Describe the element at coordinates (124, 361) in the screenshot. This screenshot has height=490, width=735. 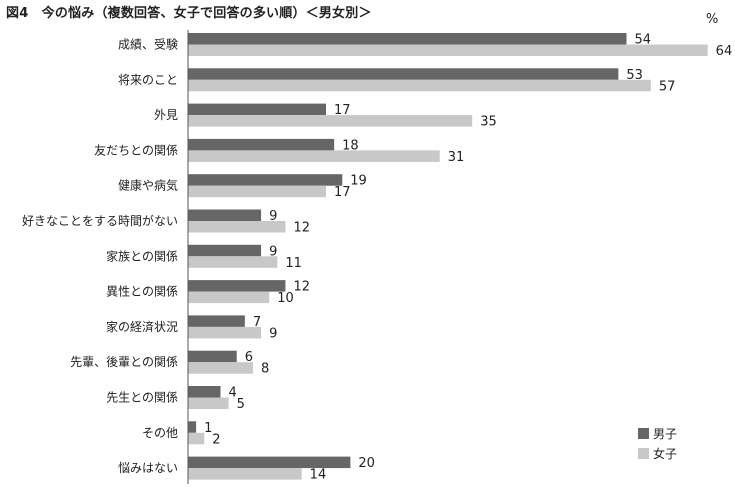
I see `category-label: 先輩、後輩との関係` at that location.